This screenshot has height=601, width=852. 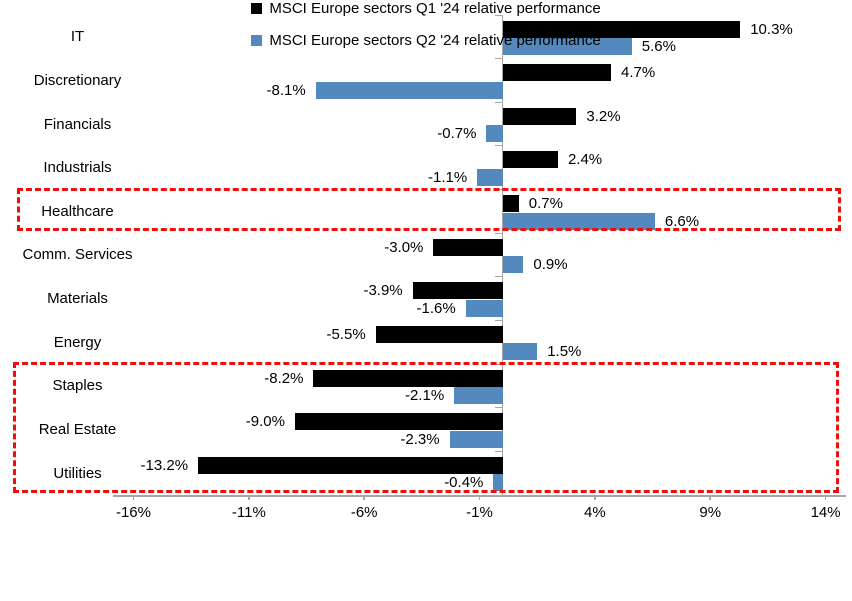 What do you see at coordinates (424, 396) in the screenshot?
I see `data-label-q2-staples: -2.1%` at bounding box center [424, 396].